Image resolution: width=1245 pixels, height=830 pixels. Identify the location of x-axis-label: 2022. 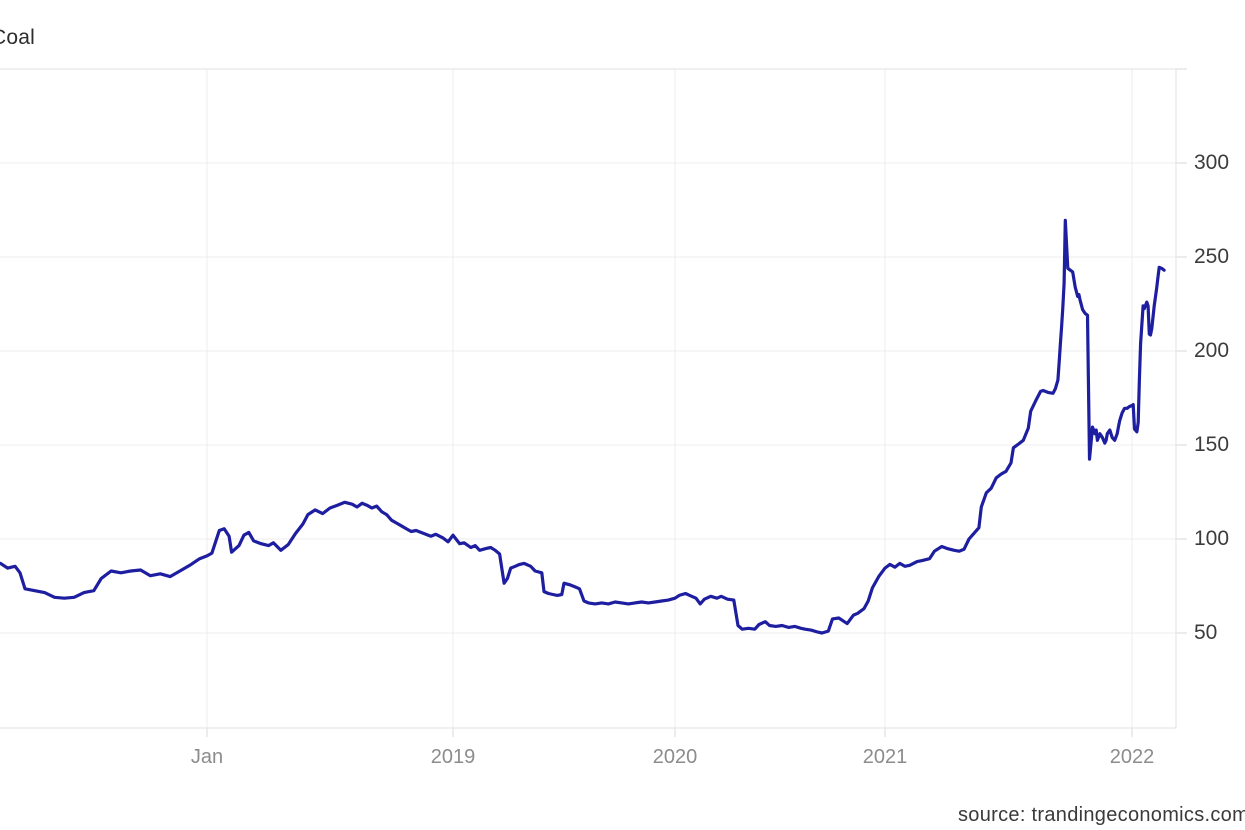
(1132, 757).